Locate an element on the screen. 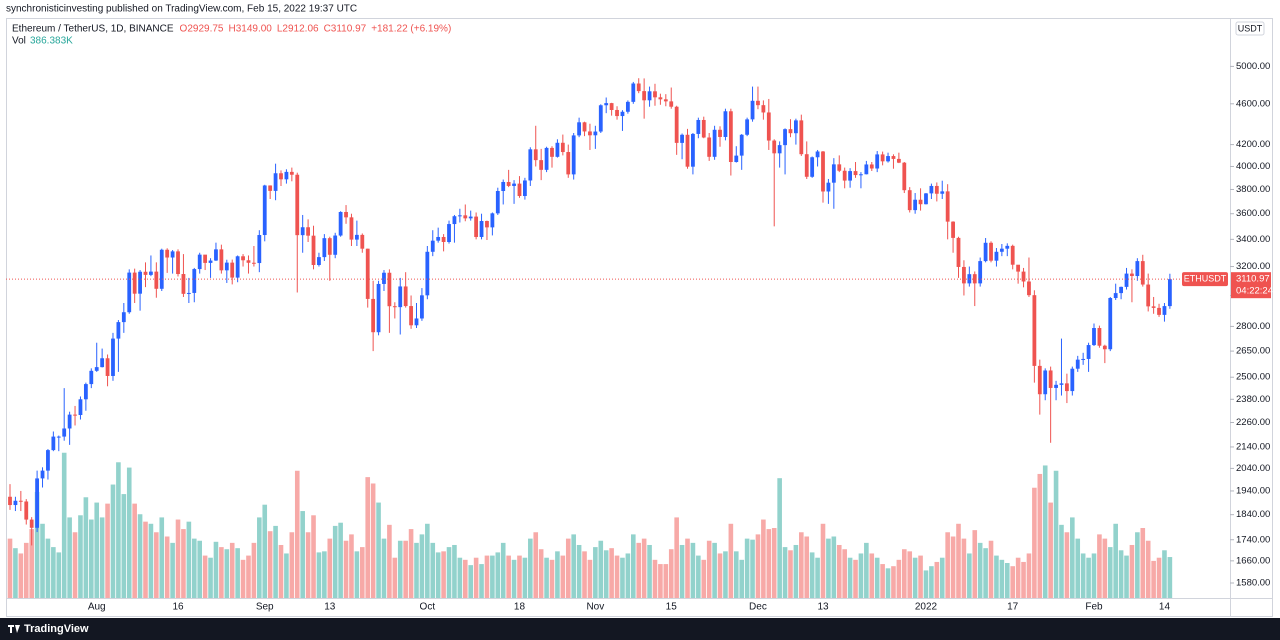 The height and width of the screenshot is (640, 1280). x-tick-label: Aug is located at coordinates (97, 607).